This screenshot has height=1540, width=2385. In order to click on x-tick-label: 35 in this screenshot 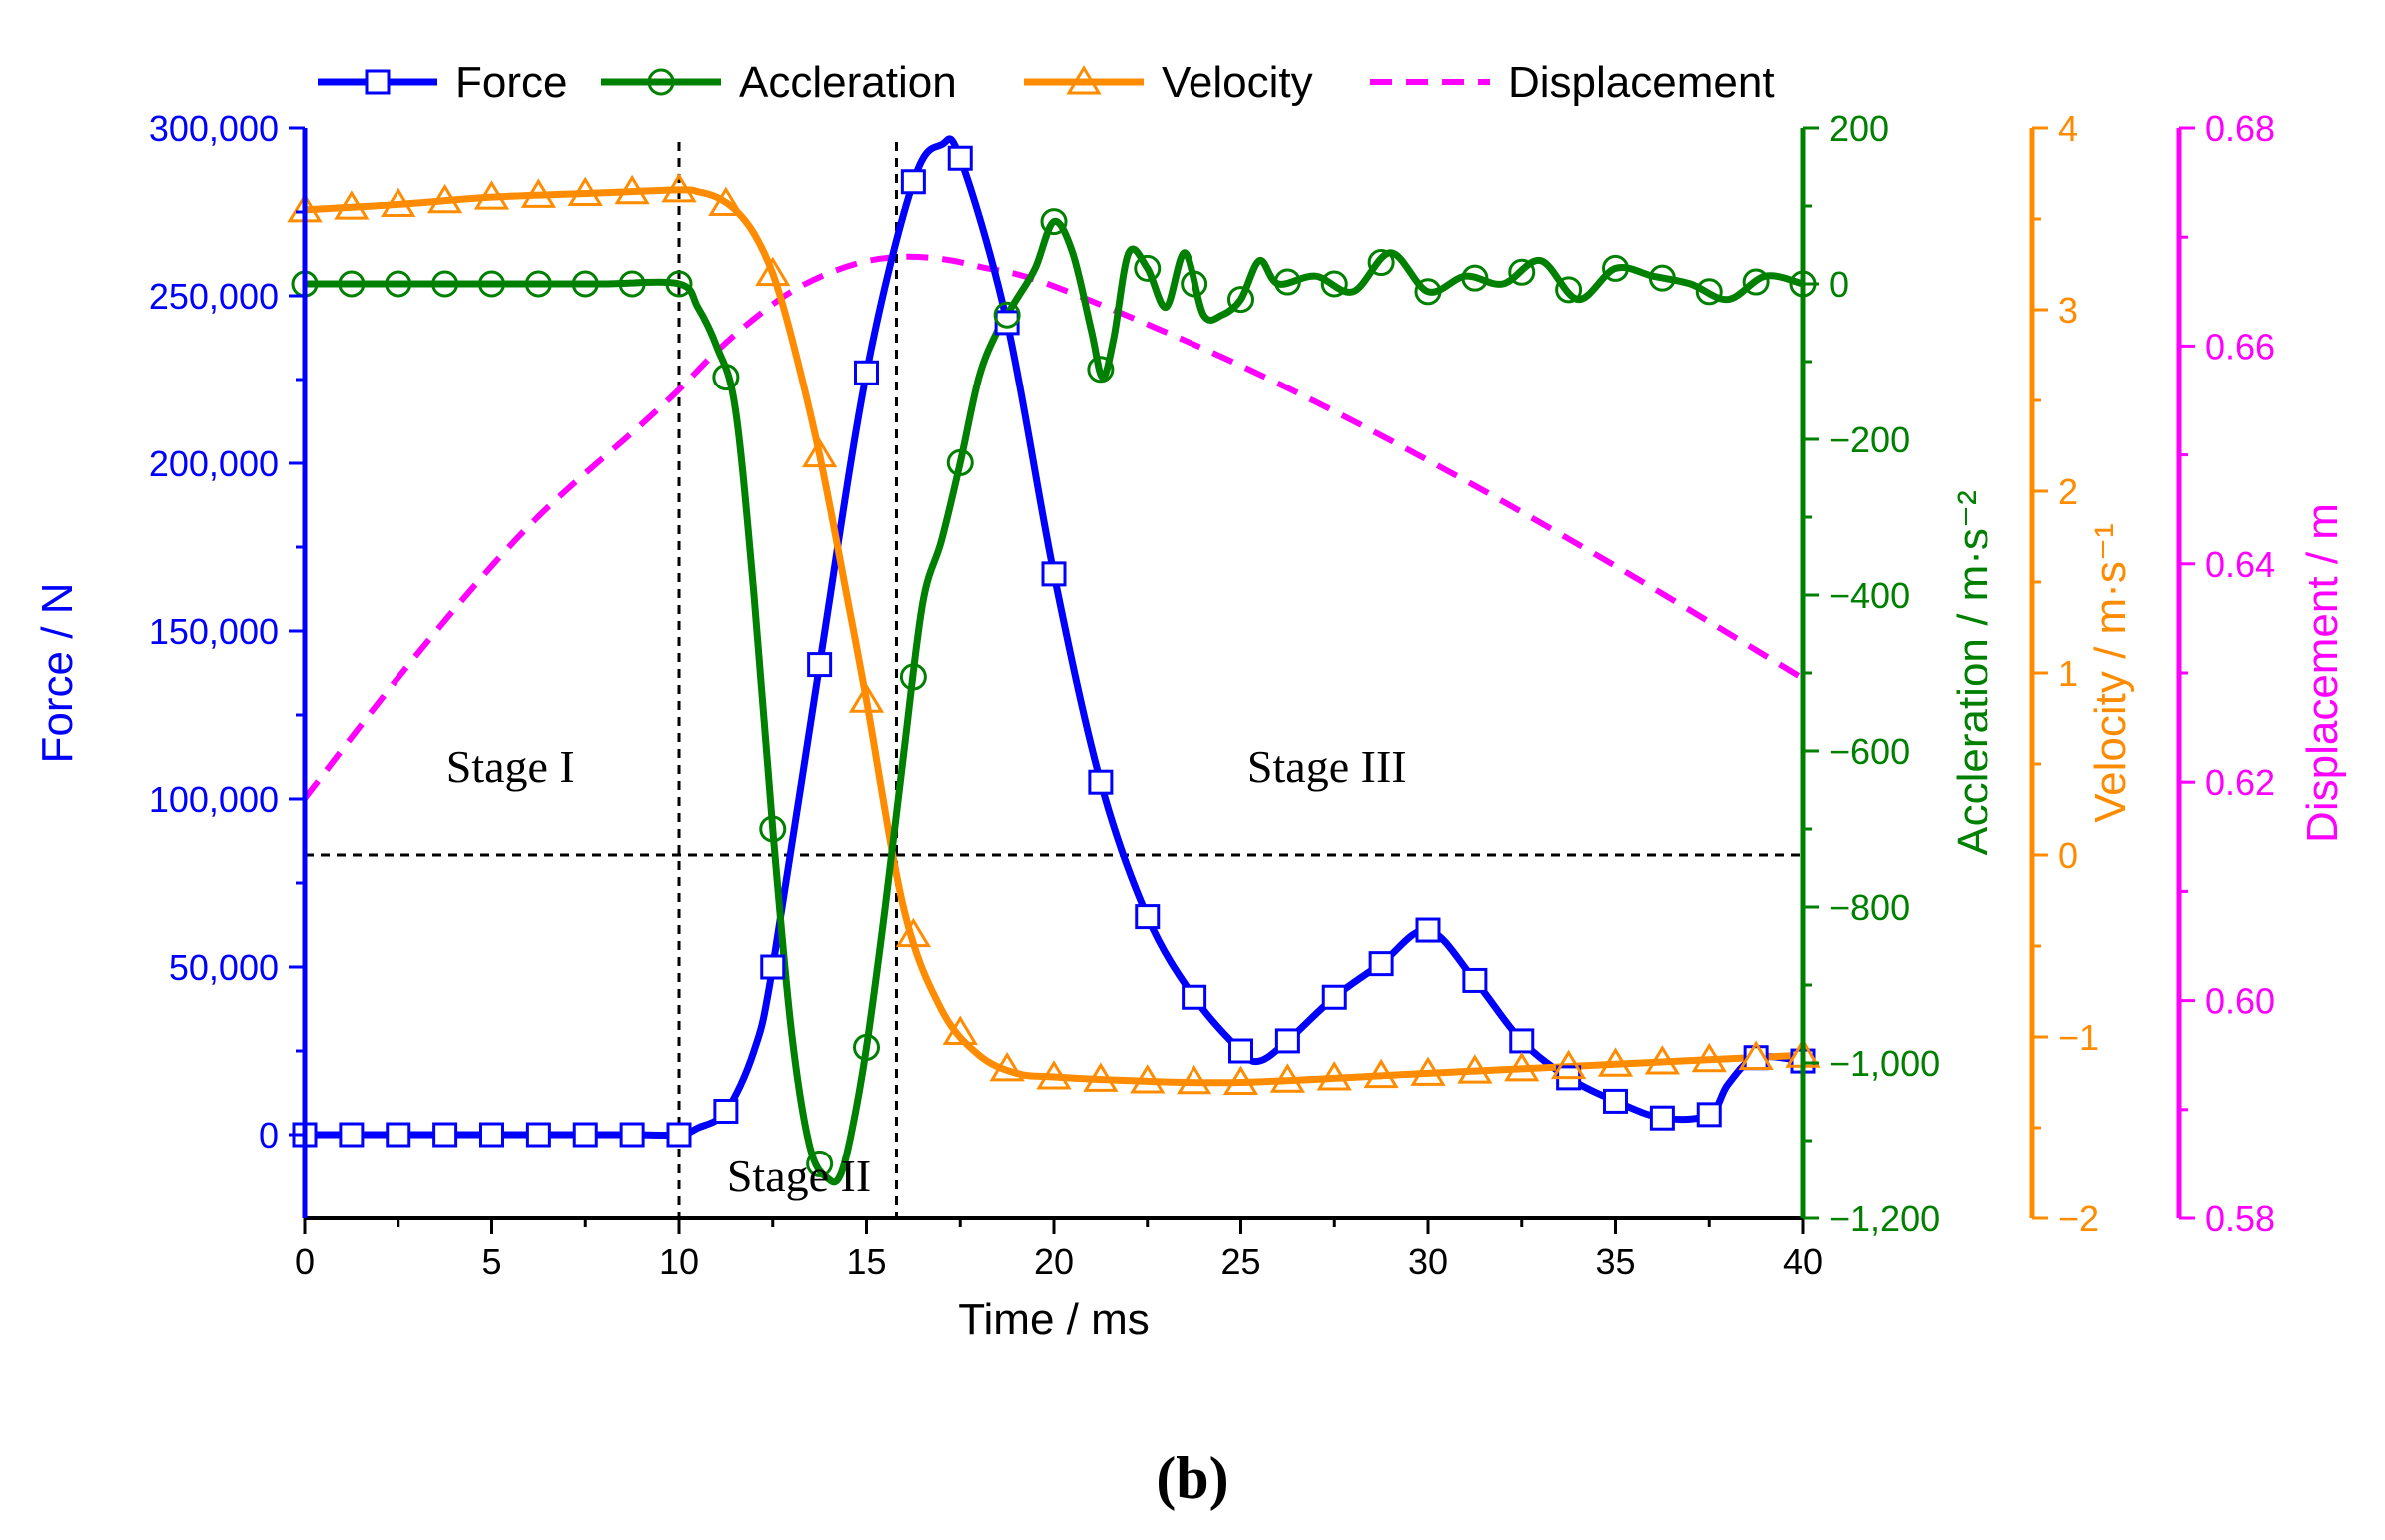, I will do `click(1615, 1261)`.